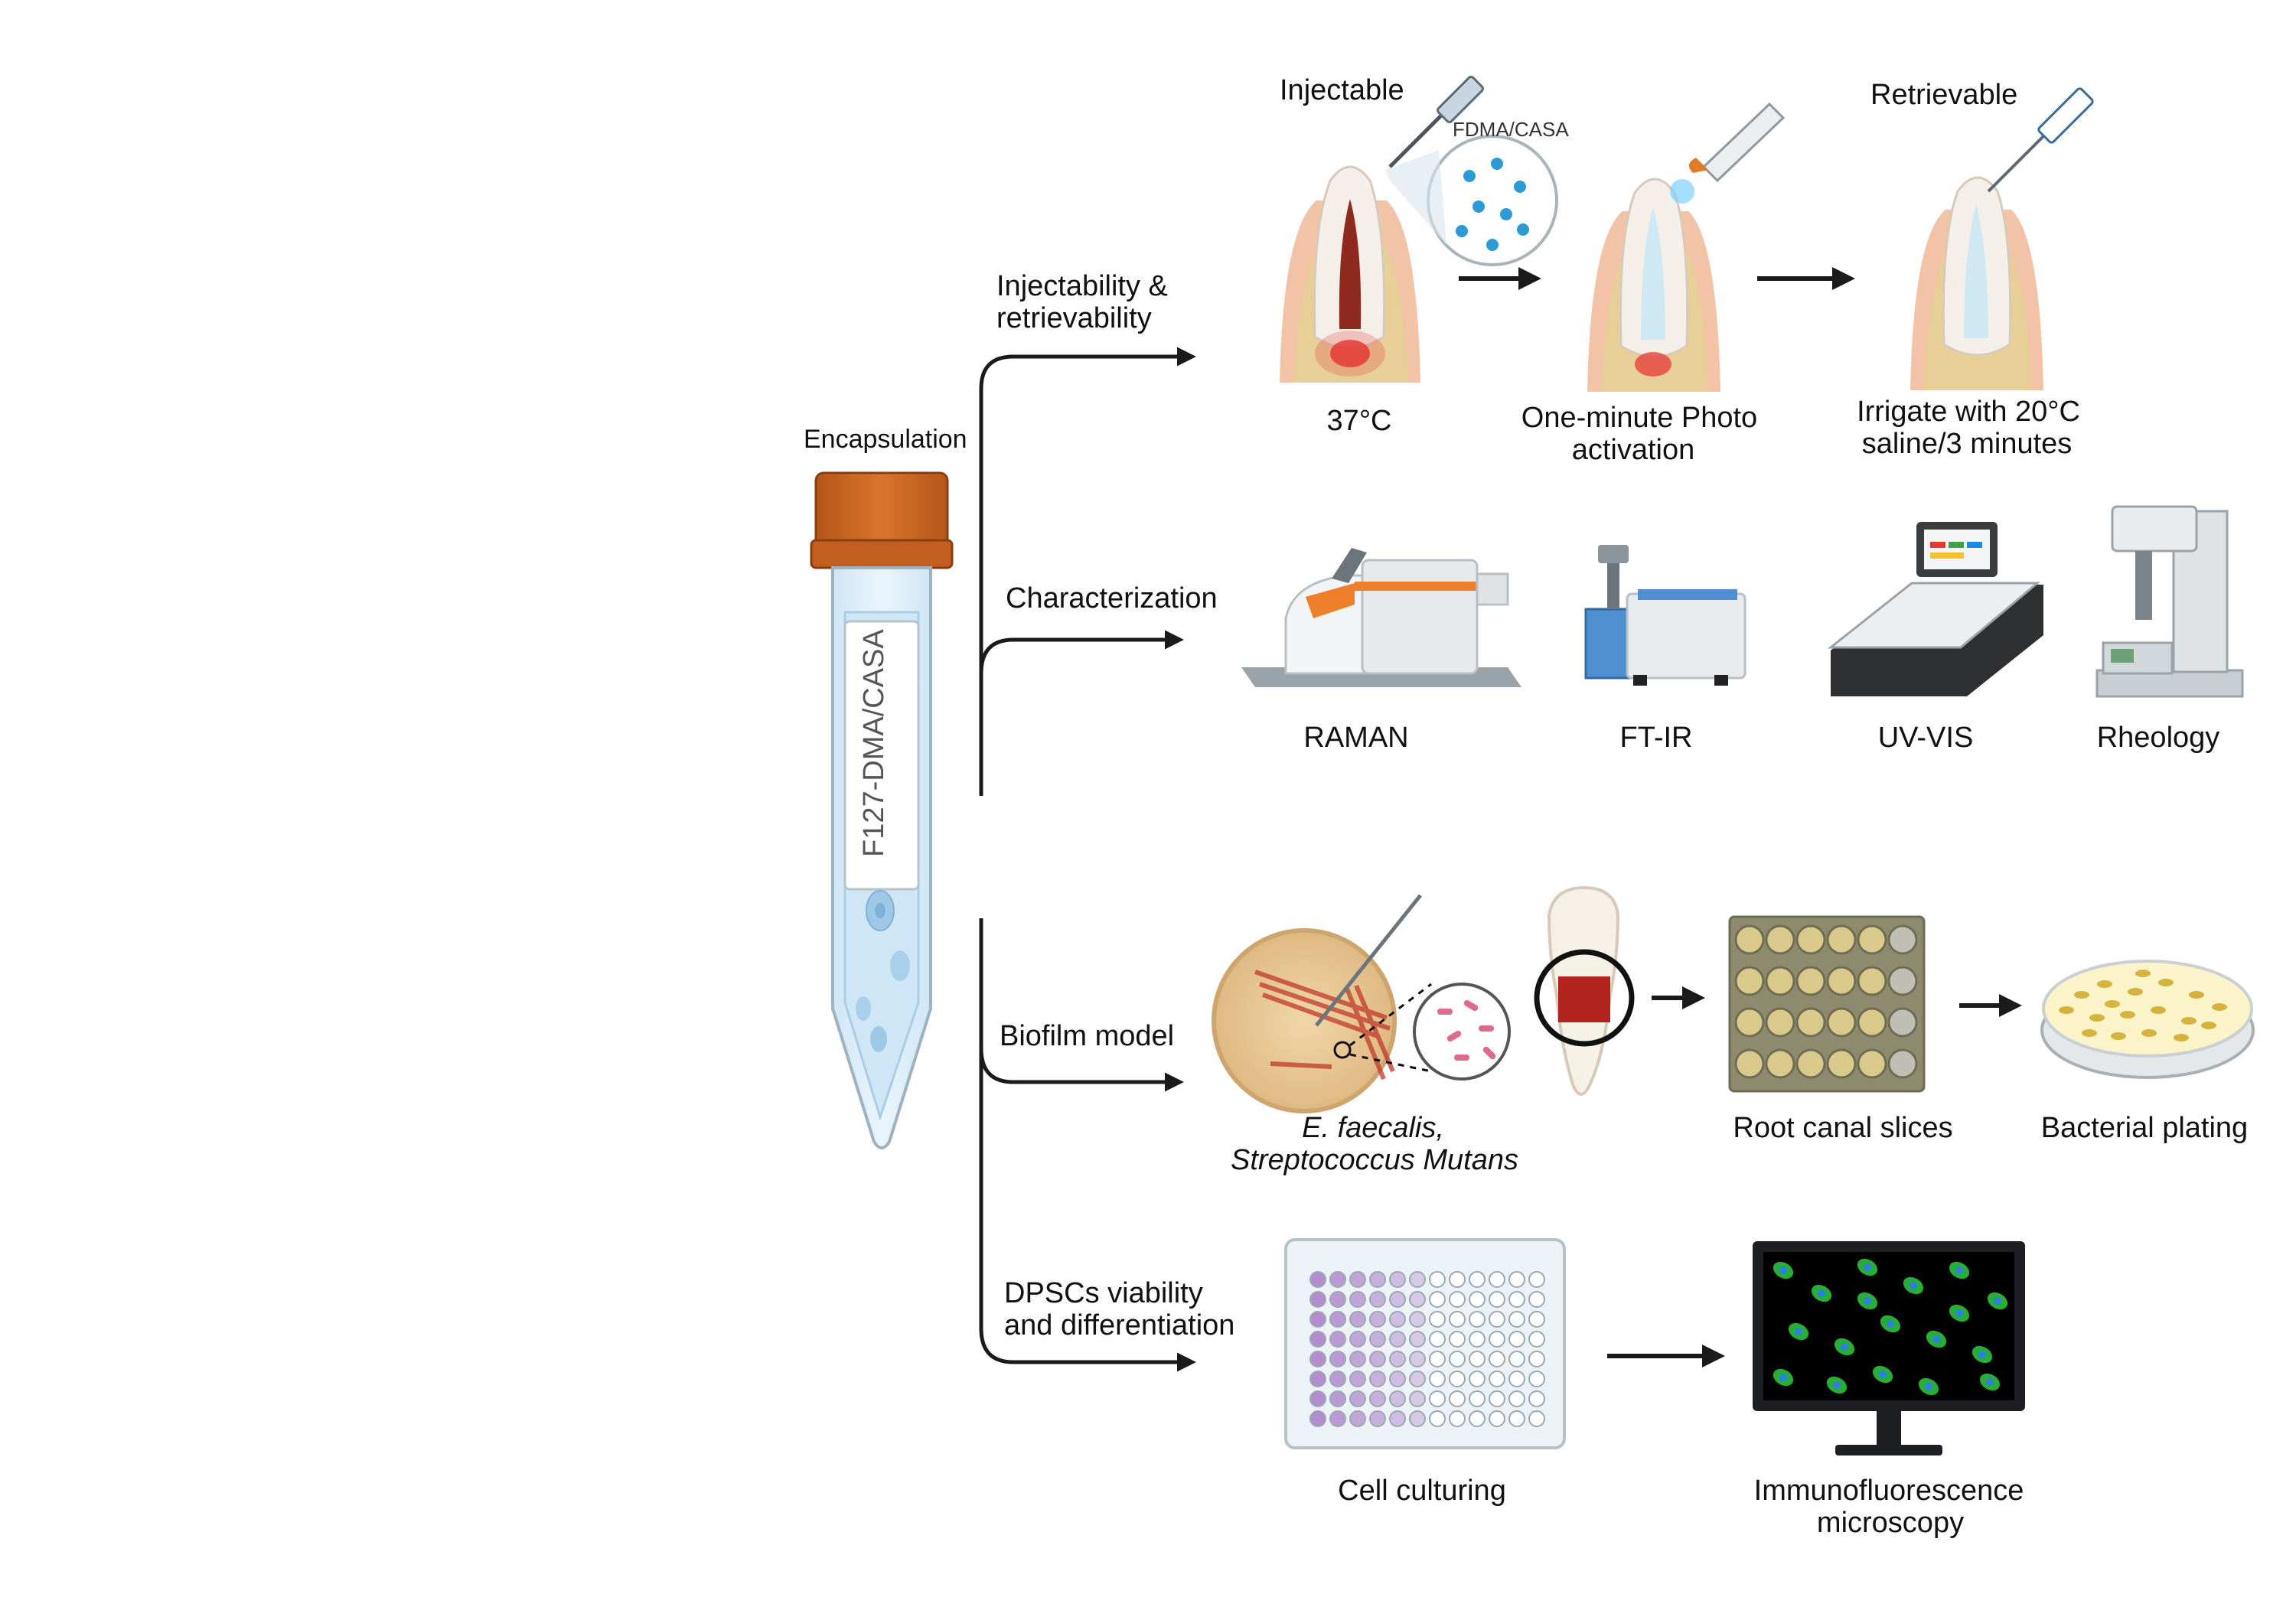 The width and height of the screenshot is (2296, 1607). What do you see at coordinates (1112, 598) in the screenshot?
I see `branch-characterization: Characterization` at bounding box center [1112, 598].